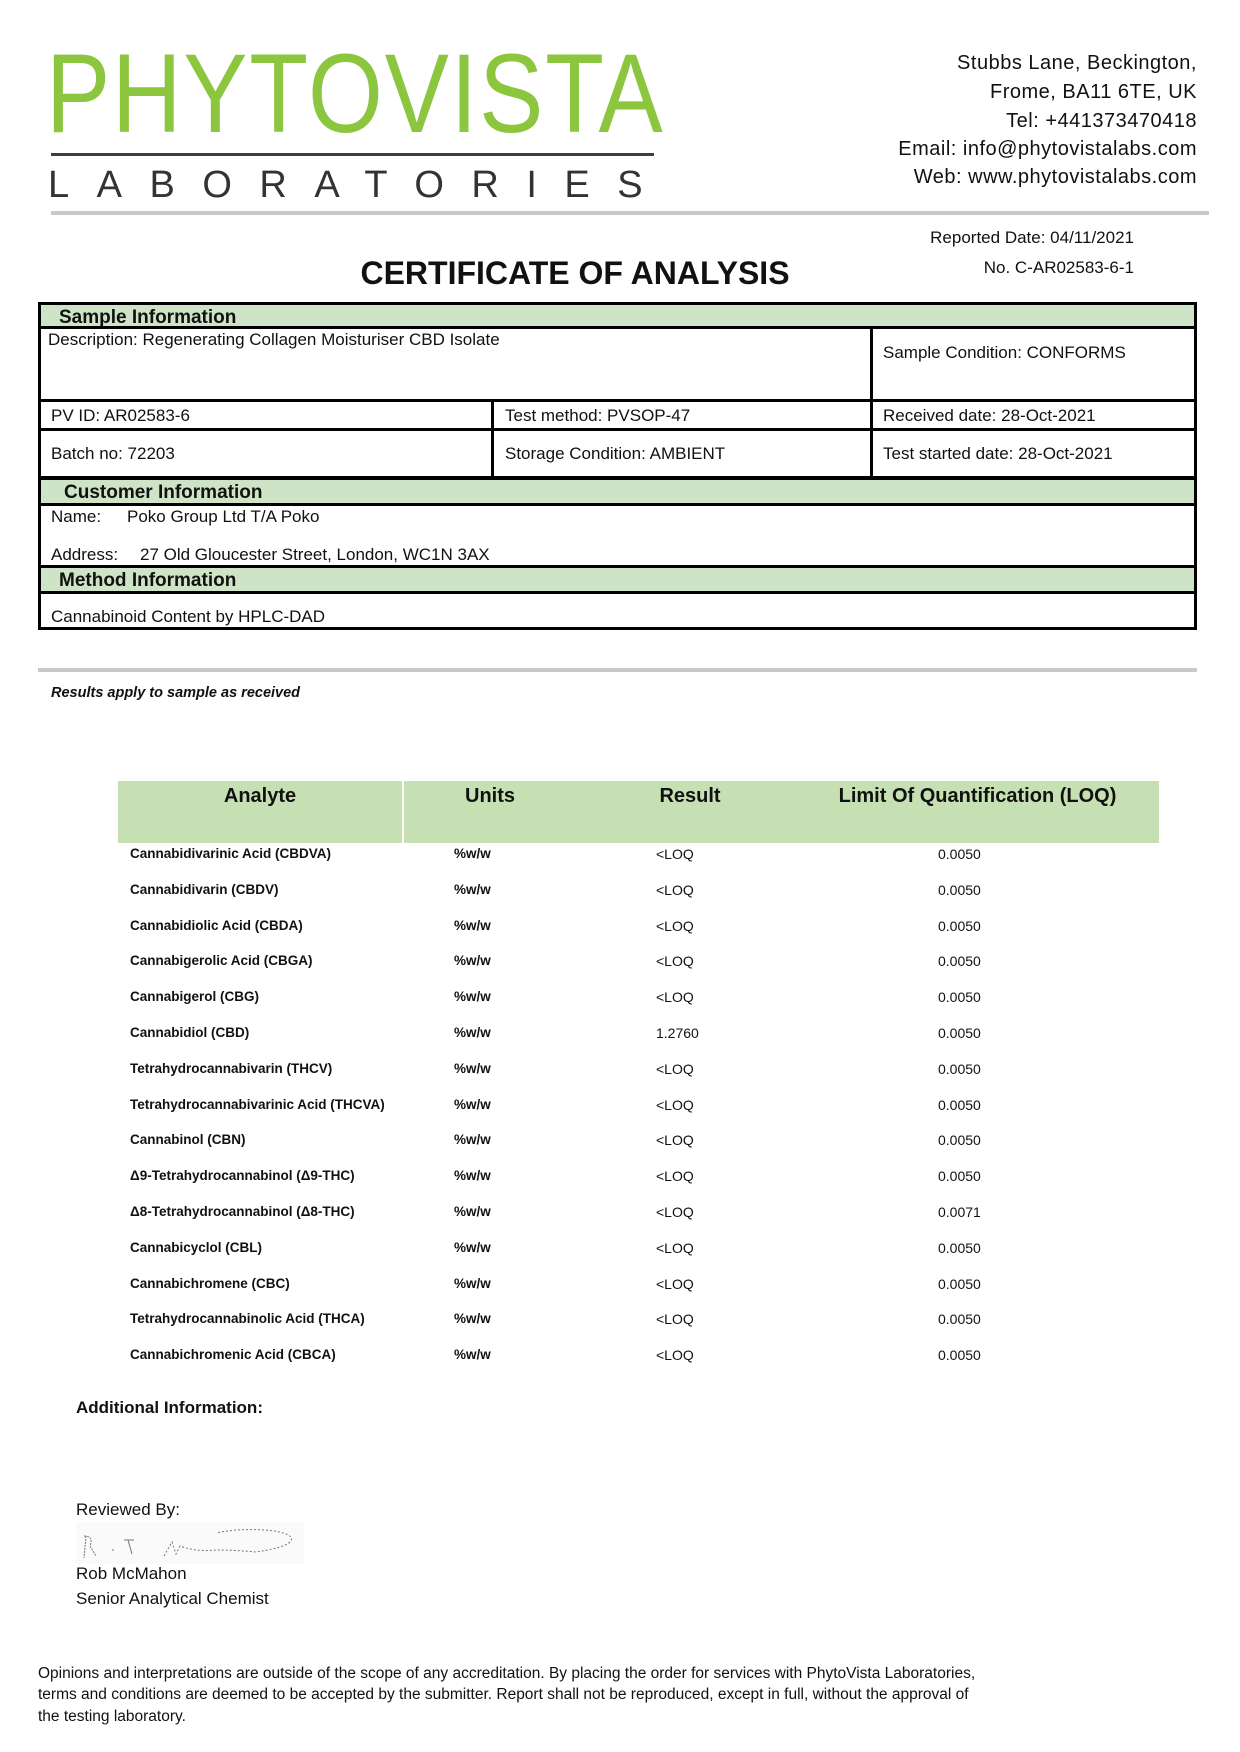  Describe the element at coordinates (638, 812) in the screenshot. I see `table-header` at that location.